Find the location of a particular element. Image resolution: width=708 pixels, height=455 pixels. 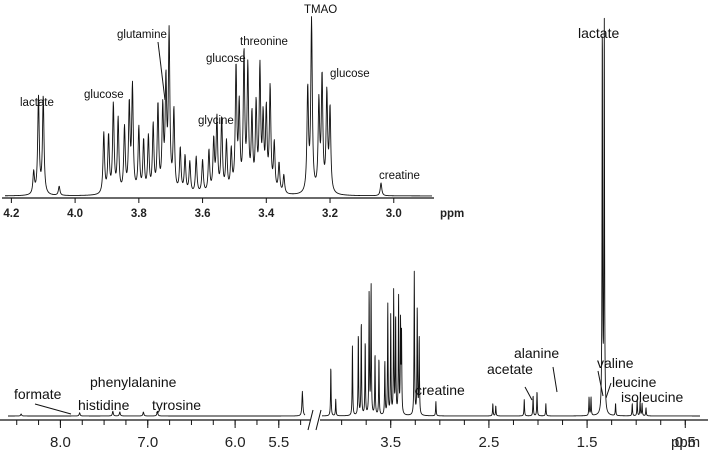

leucine-leader-line is located at coordinates (608, 390).